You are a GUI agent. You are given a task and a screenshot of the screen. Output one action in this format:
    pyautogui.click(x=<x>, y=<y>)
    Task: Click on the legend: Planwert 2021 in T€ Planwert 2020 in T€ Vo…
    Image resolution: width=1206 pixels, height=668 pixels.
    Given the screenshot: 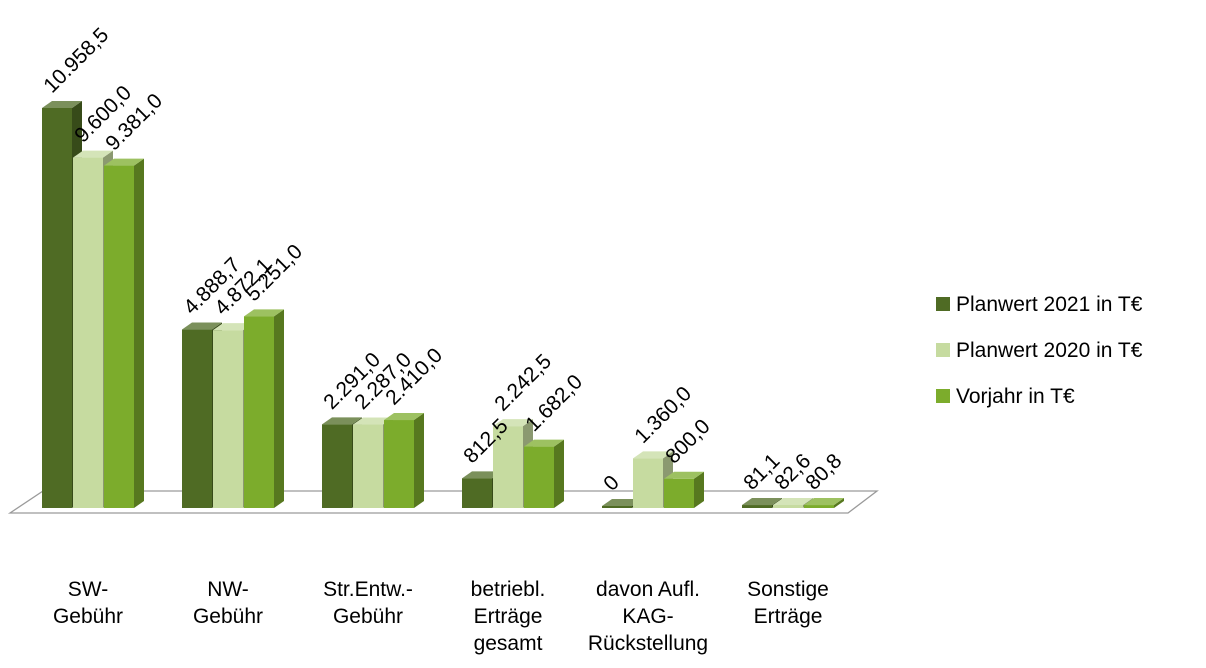 What is the action you would take?
    pyautogui.click(x=1039, y=350)
    